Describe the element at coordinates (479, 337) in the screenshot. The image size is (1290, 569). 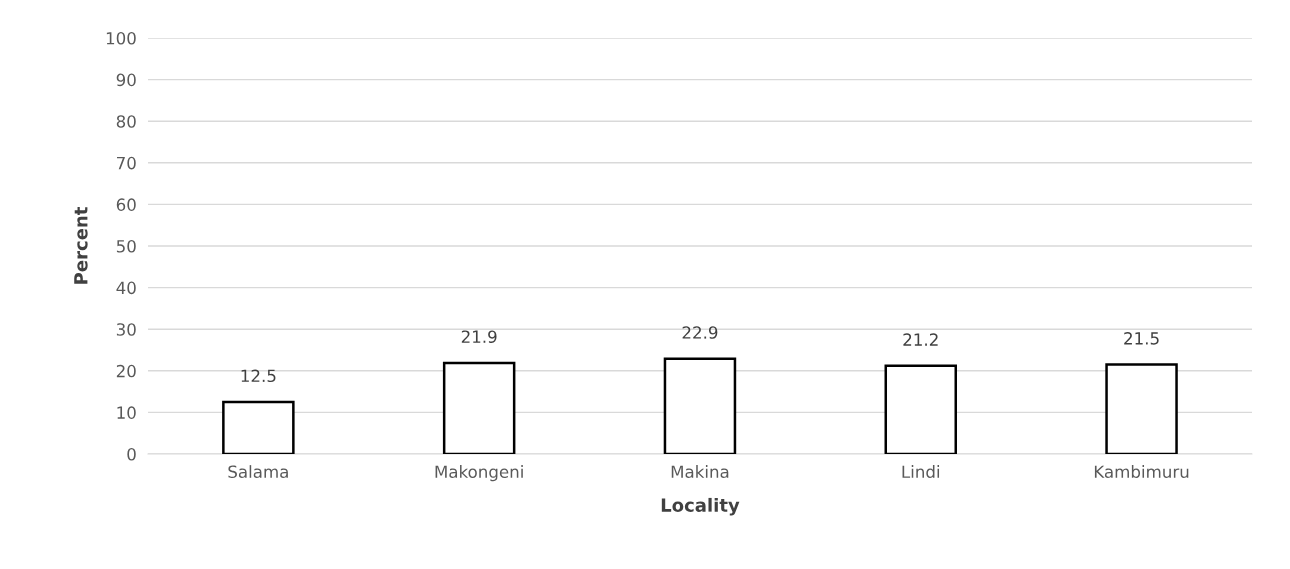
I see `data-label: 21.9` at that location.